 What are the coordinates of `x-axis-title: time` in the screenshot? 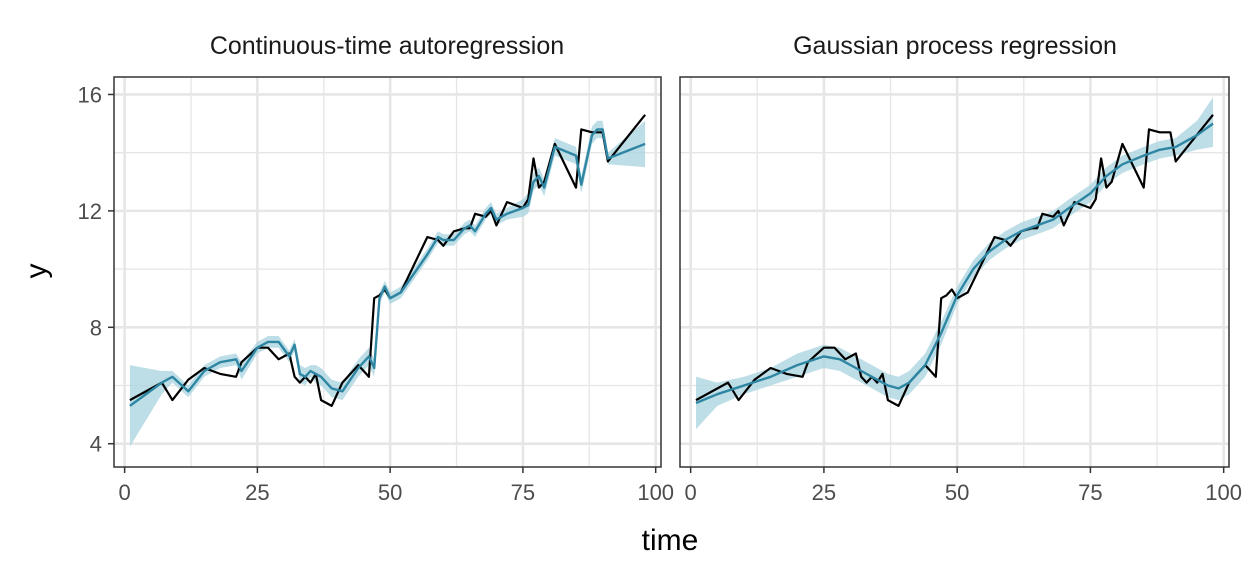 It's located at (670, 540).